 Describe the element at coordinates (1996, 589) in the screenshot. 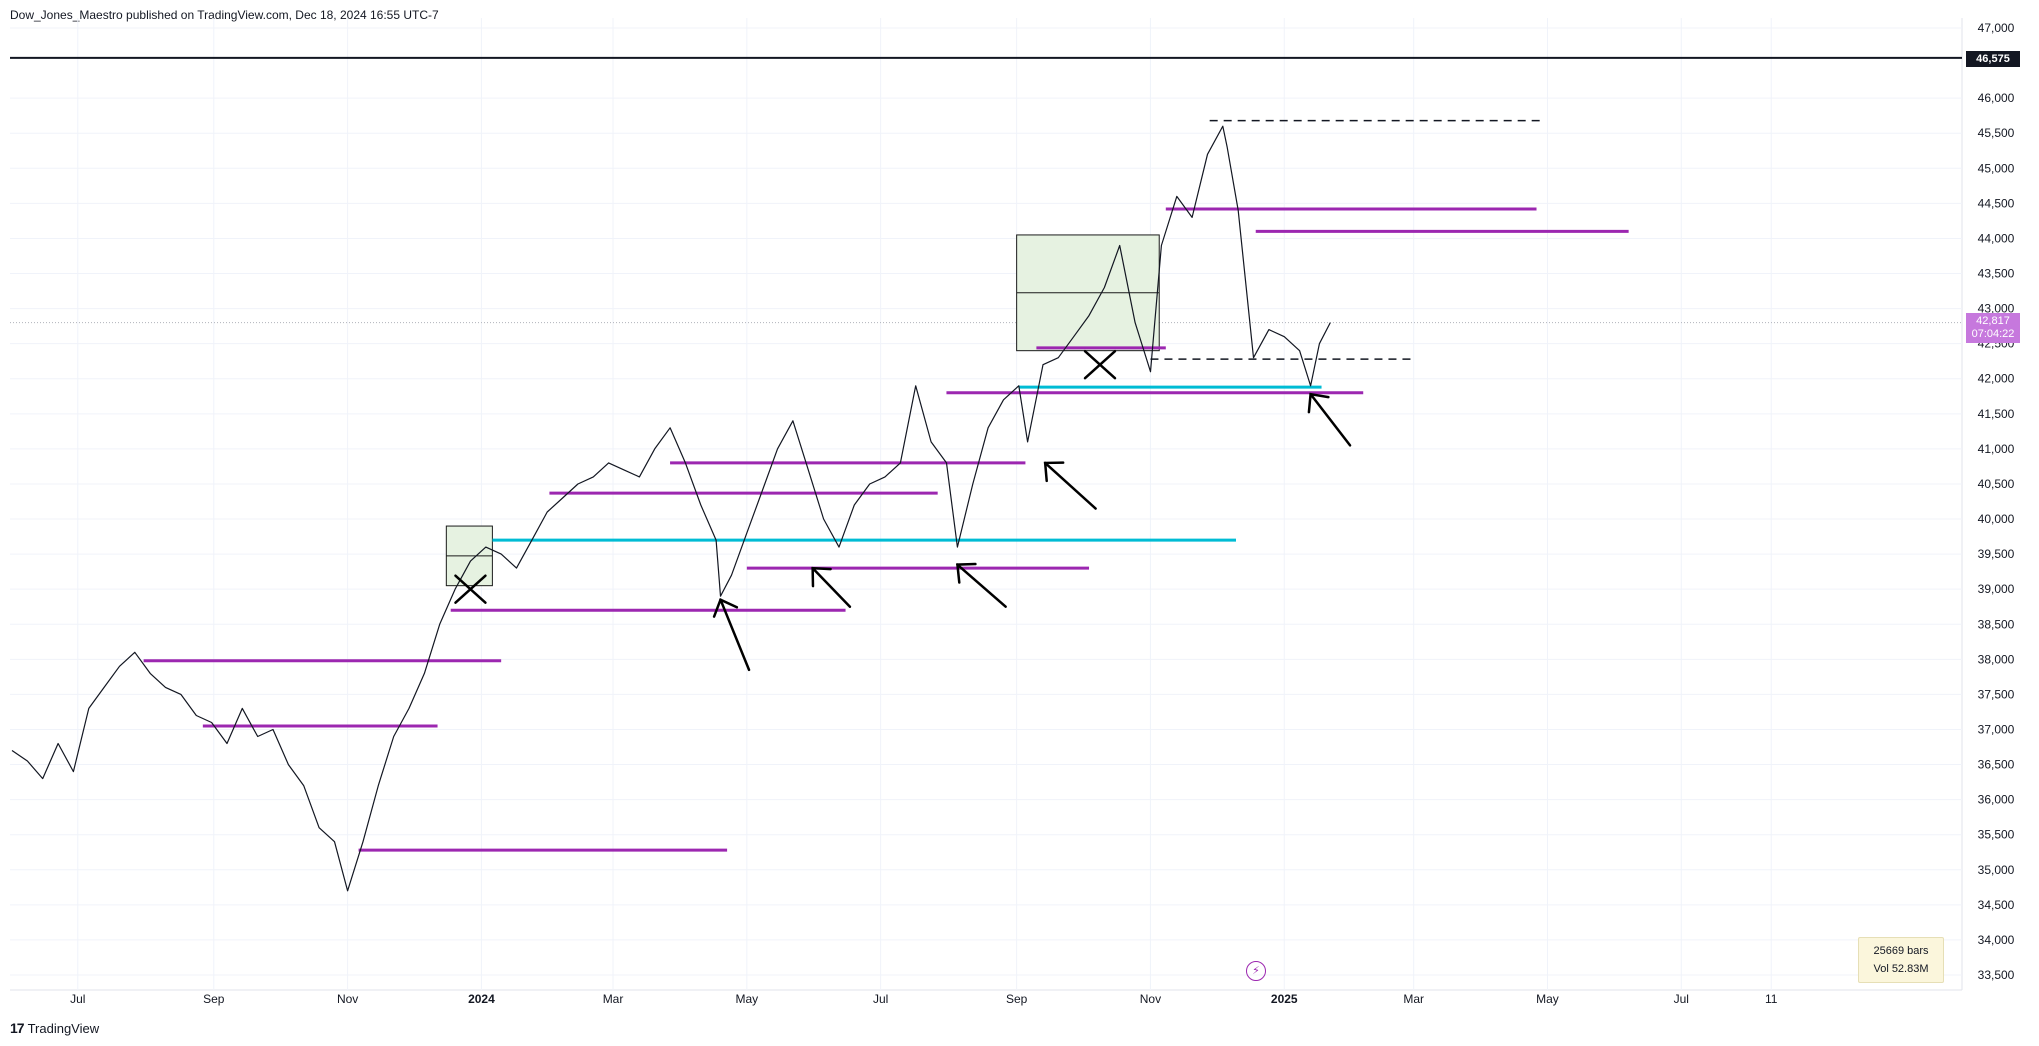

I see `y-tick-label: 39,000` at that location.